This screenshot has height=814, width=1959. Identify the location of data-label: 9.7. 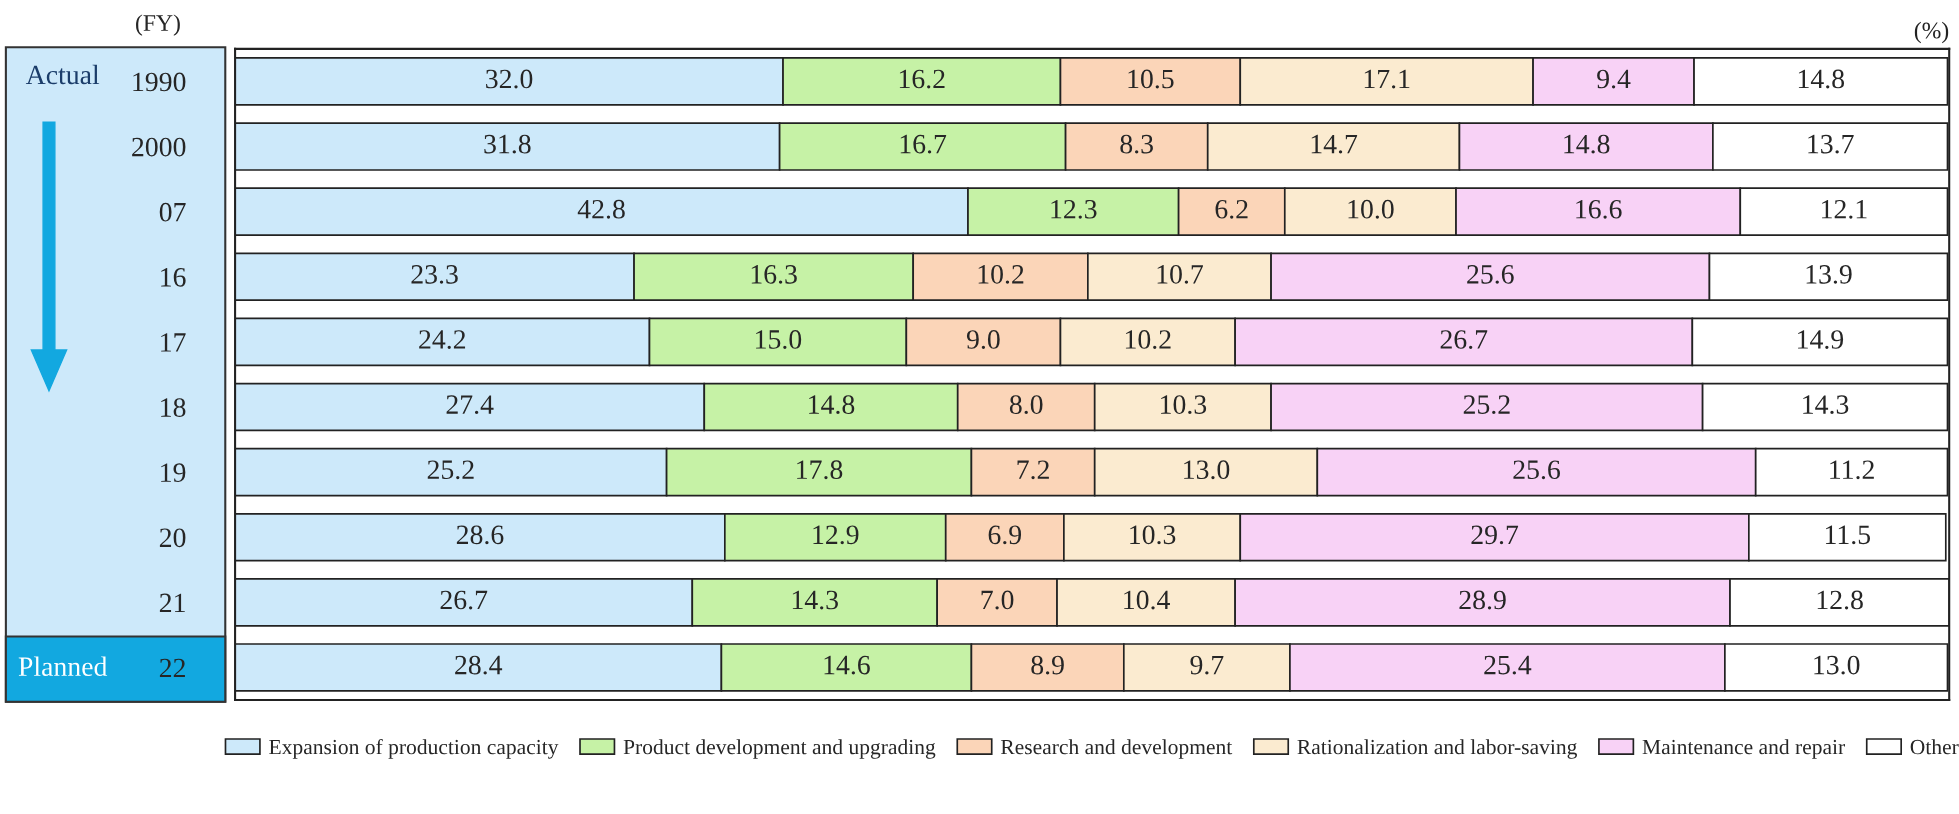
(1207, 665).